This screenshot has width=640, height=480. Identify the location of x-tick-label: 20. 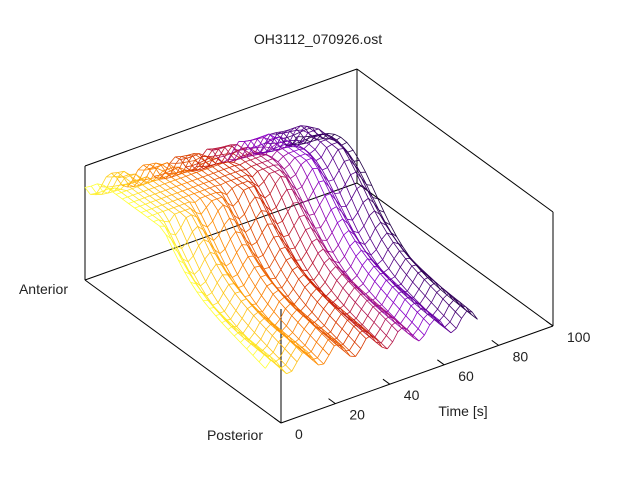
(357, 415).